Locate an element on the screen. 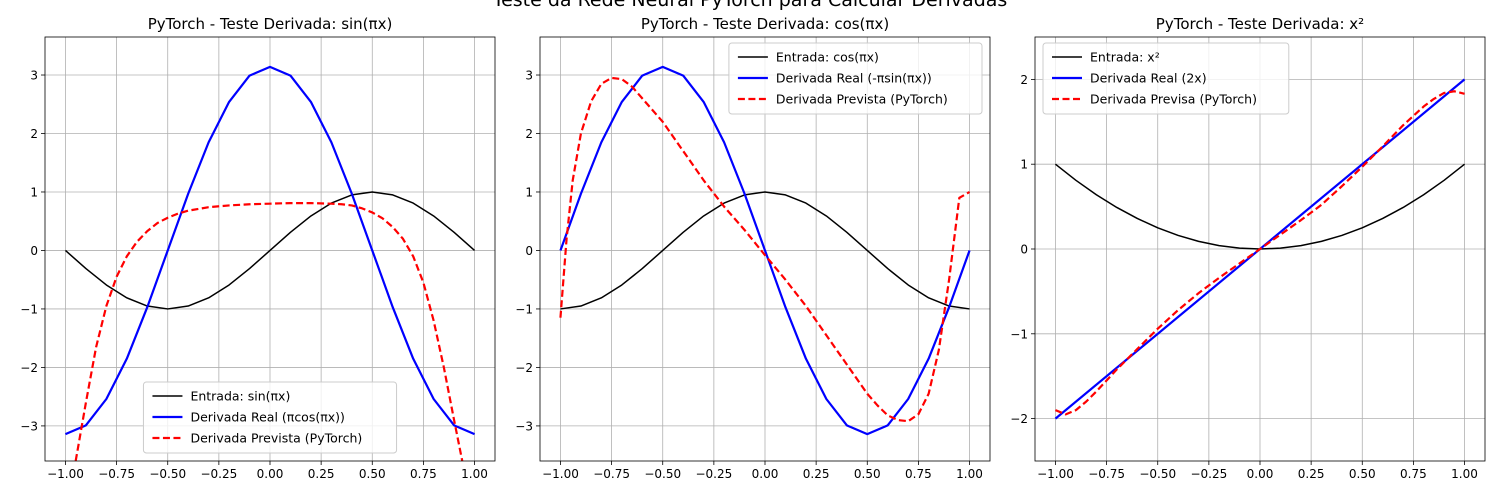 This screenshot has height=500, width=1500. legend-label: Derivada Real (πcos(πx)) is located at coordinates (267, 417).